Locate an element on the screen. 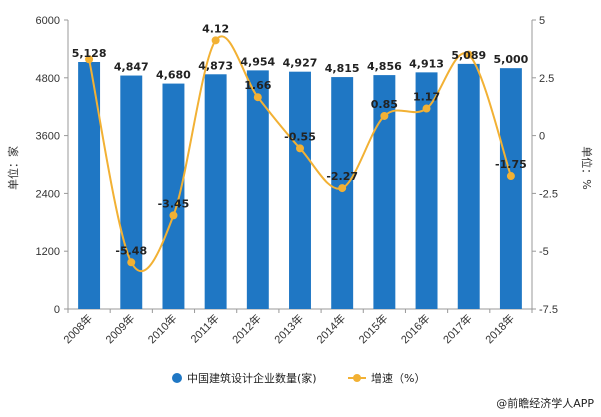 This screenshot has height=417, width=601. y-tick-label: 3600 is located at coordinates (48, 137).